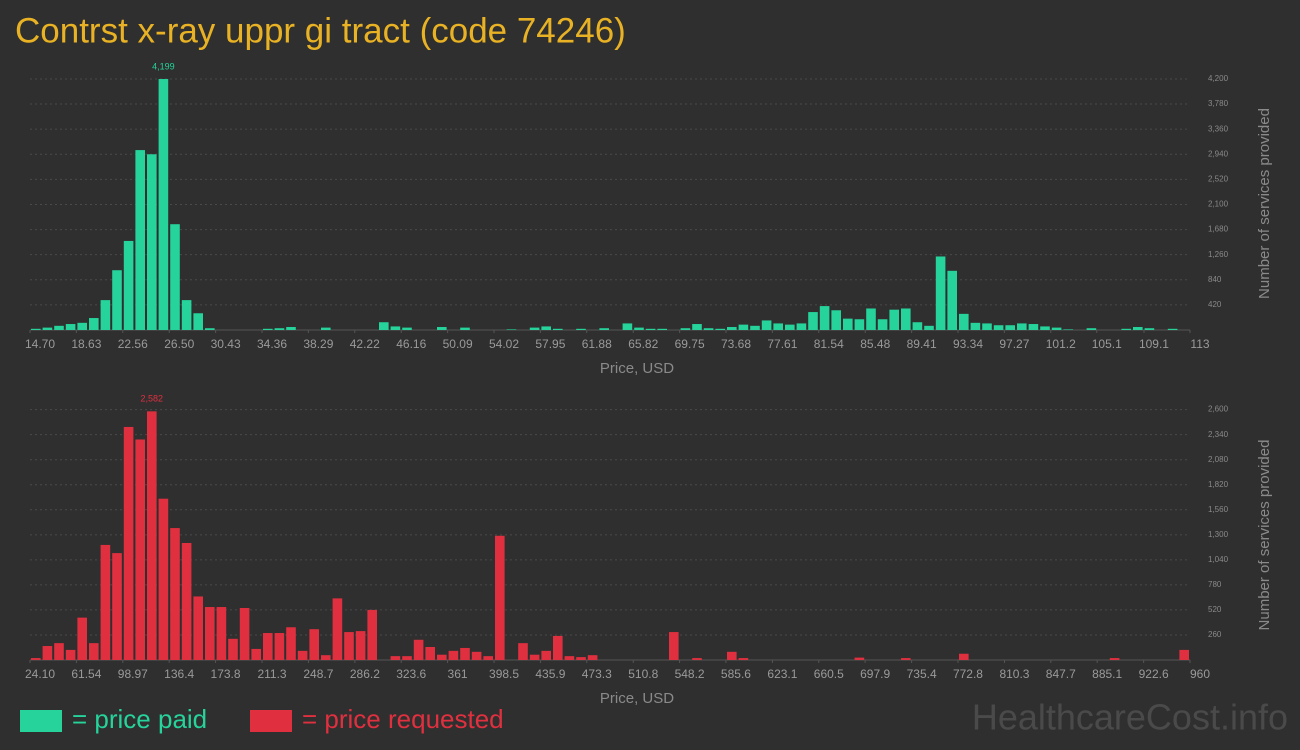 Image resolution: width=1300 pixels, height=750 pixels. What do you see at coordinates (1218, 254) in the screenshot?
I see `y-tick-label: 1,260` at bounding box center [1218, 254].